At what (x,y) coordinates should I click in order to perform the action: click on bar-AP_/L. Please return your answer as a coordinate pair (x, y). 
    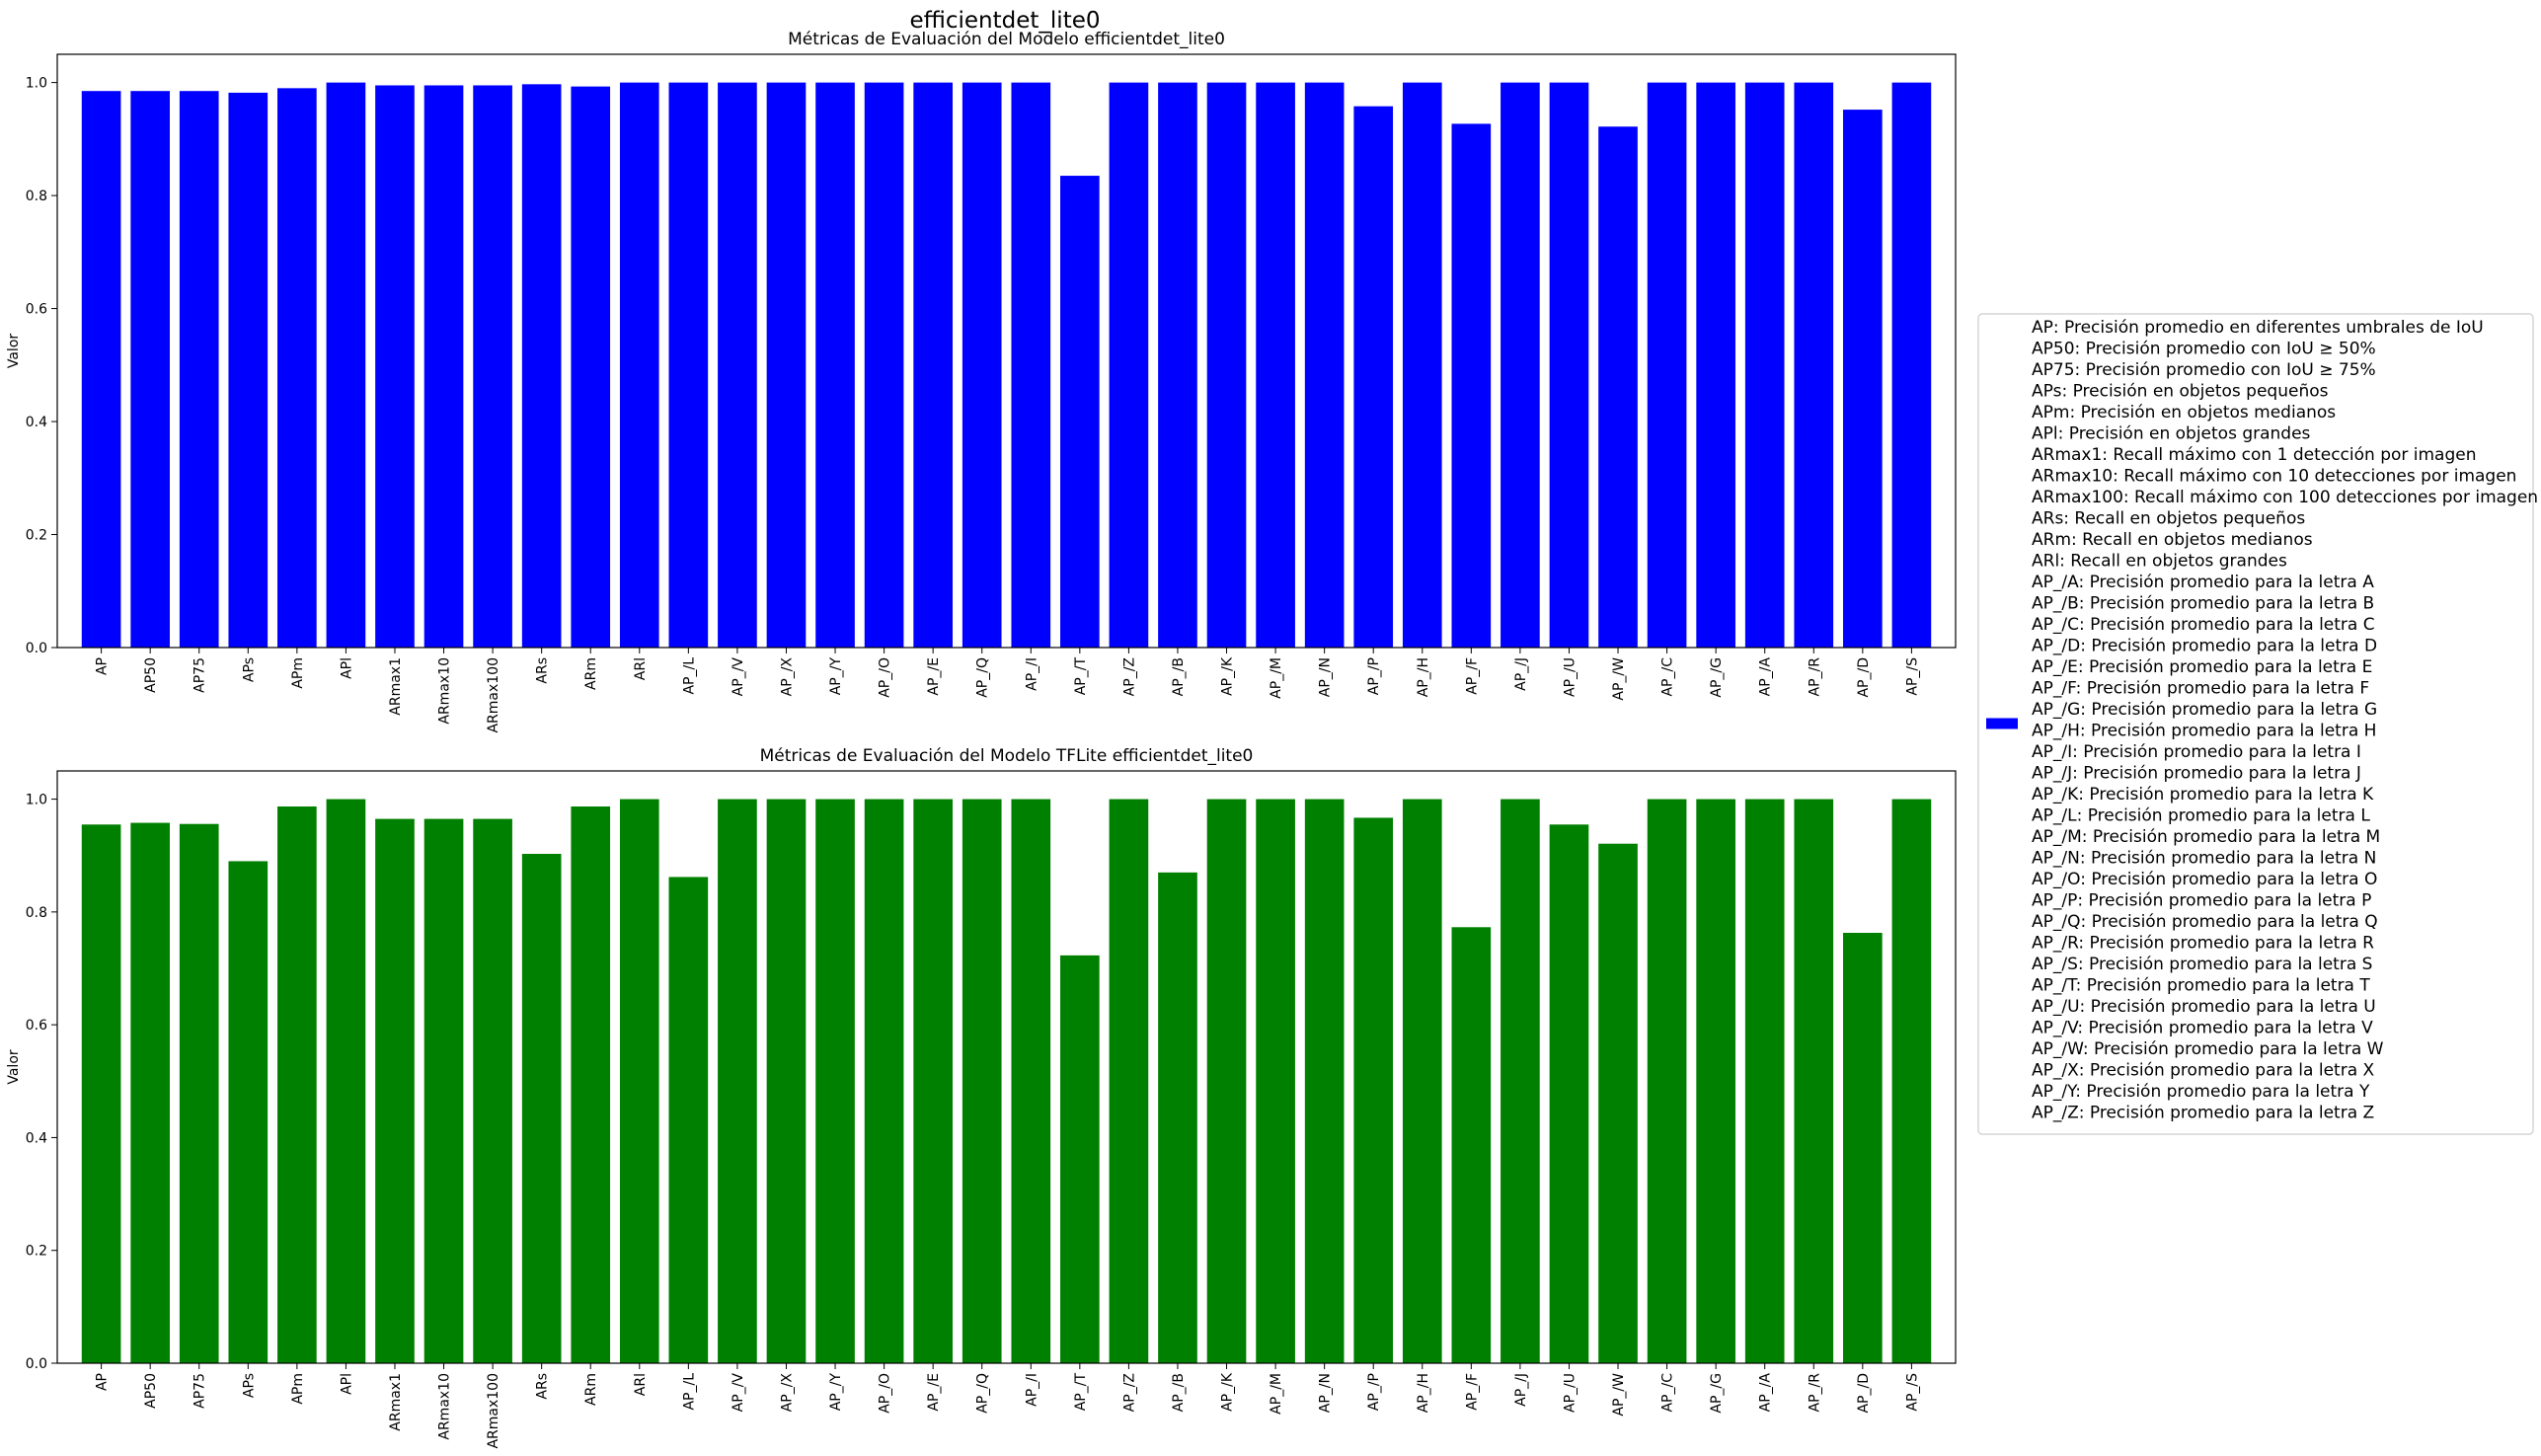
    Looking at the image, I should click on (688, 1120).